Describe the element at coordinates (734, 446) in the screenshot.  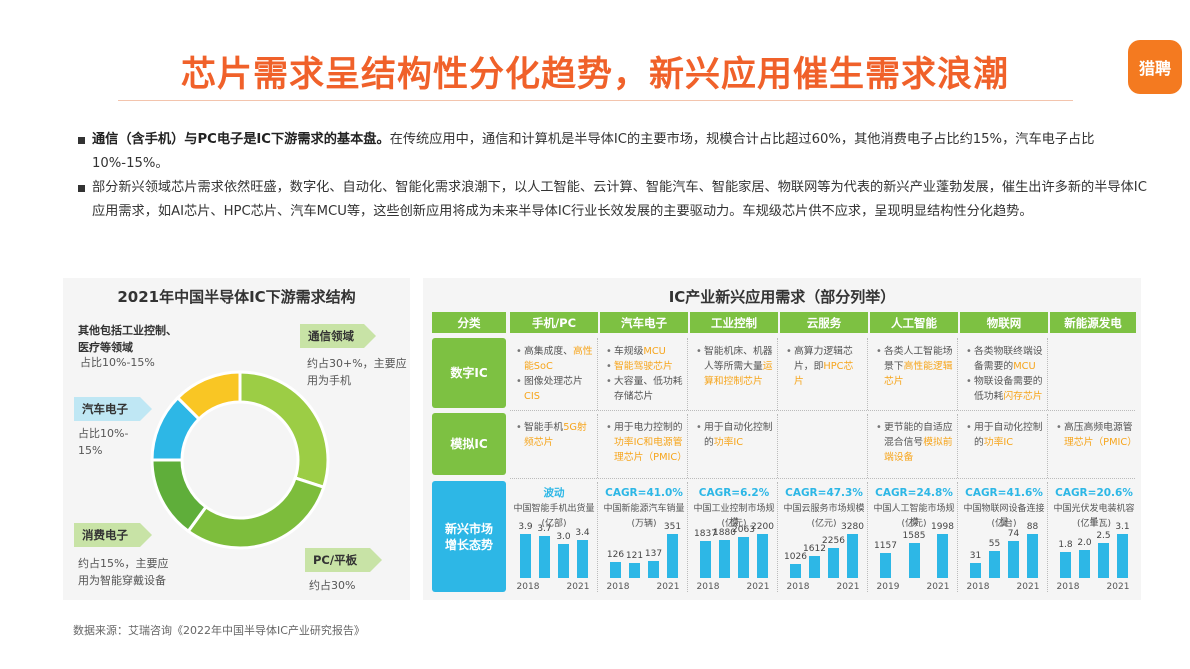
I see `cell-analog-industrial: 用于自动化控制的功率IC` at that location.